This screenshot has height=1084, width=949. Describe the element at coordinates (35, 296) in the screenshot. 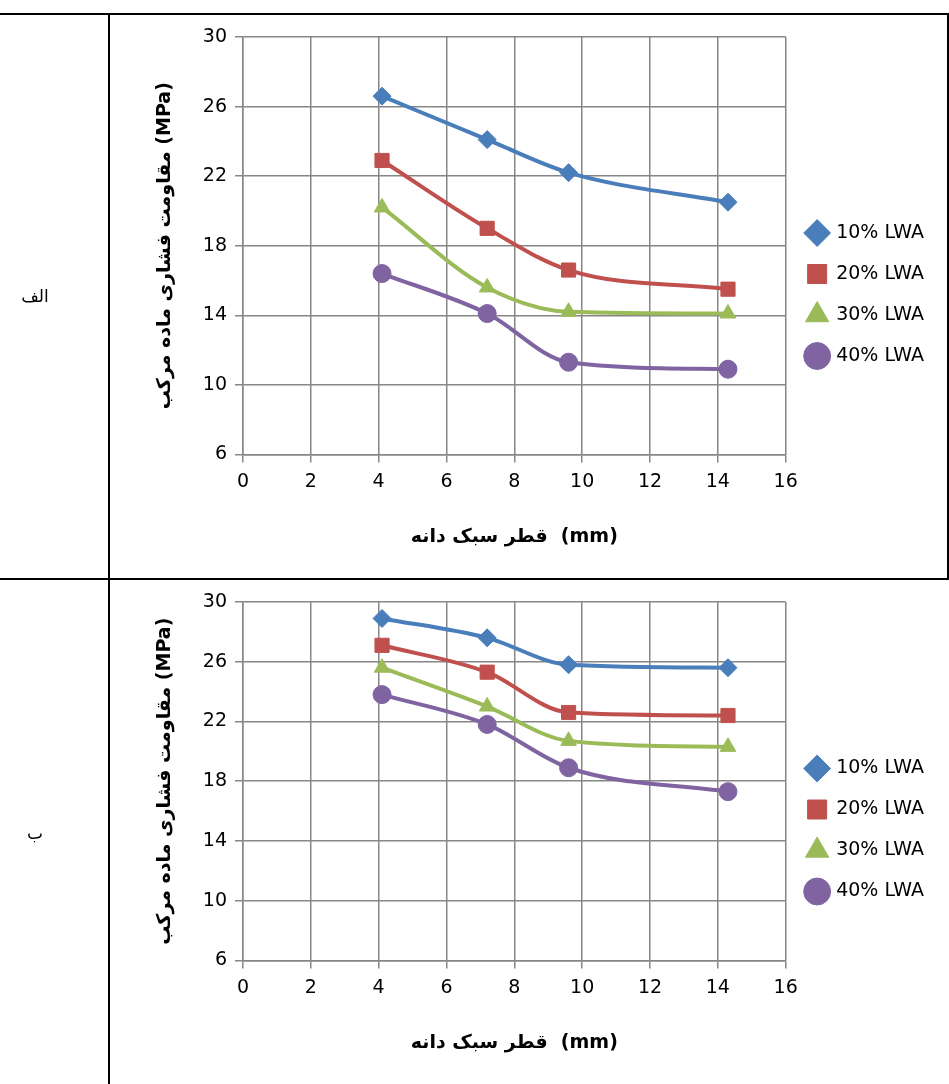

I see `text: الف` at that location.